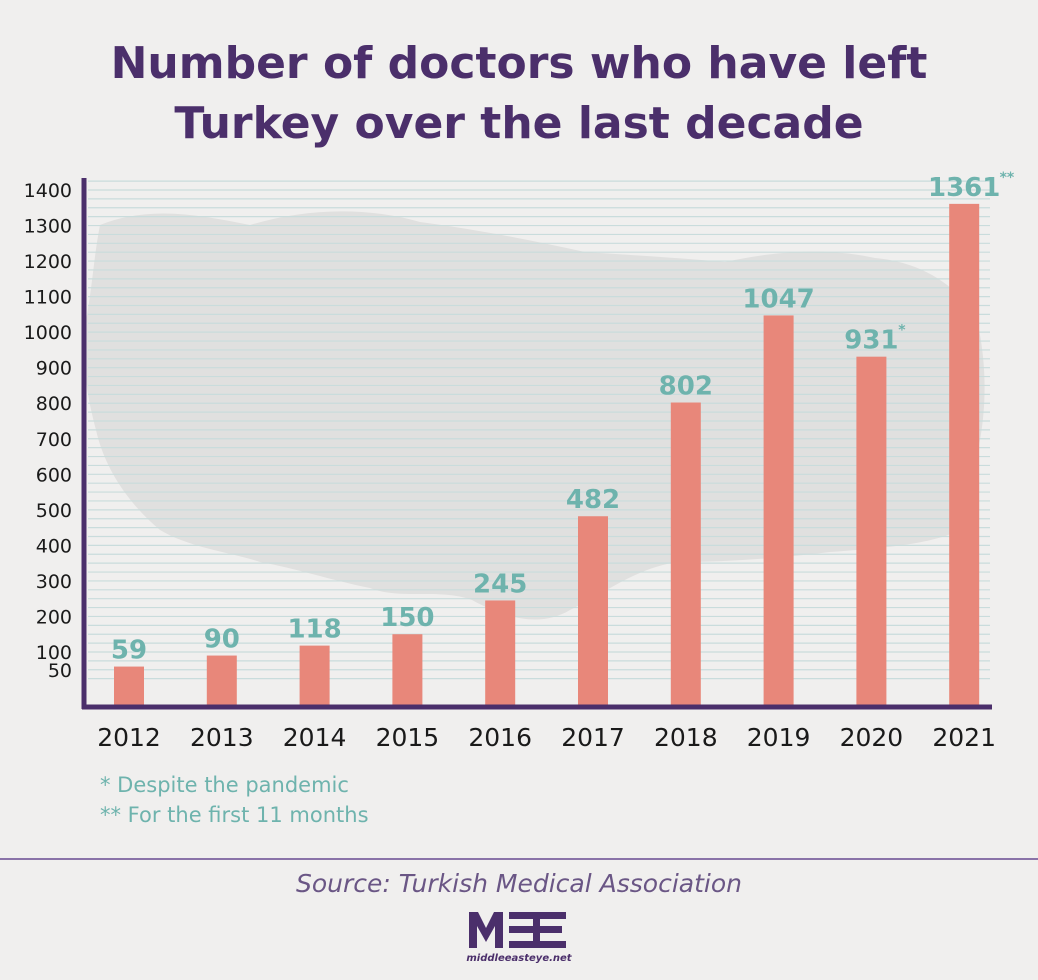 The image size is (1038, 980). What do you see at coordinates (500, 652) in the screenshot?
I see `bar-2016` at bounding box center [500, 652].